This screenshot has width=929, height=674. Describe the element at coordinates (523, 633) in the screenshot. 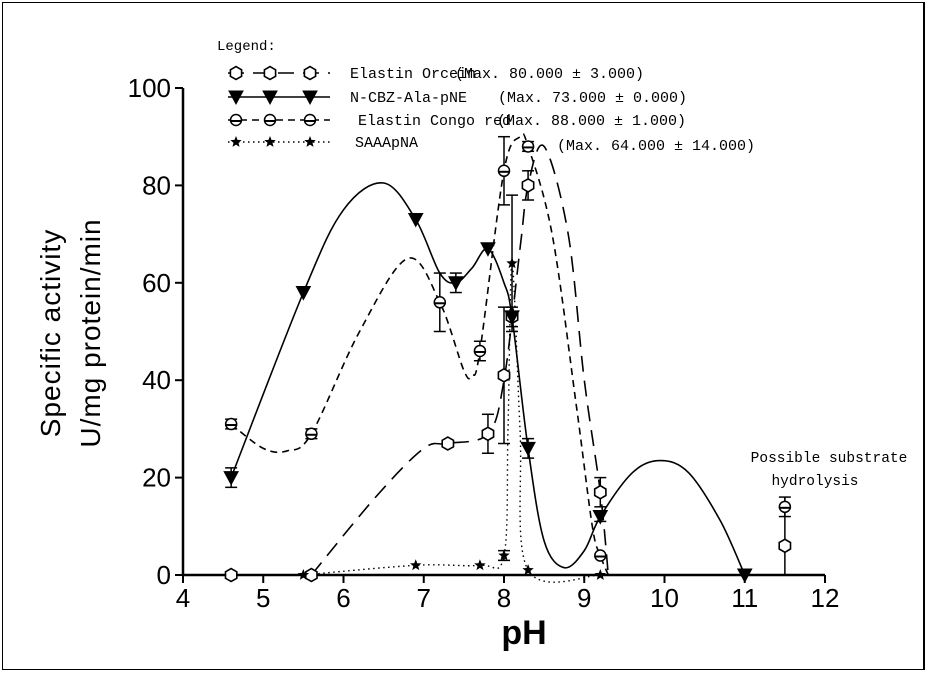

I see `x-axis-label: pH` at that location.